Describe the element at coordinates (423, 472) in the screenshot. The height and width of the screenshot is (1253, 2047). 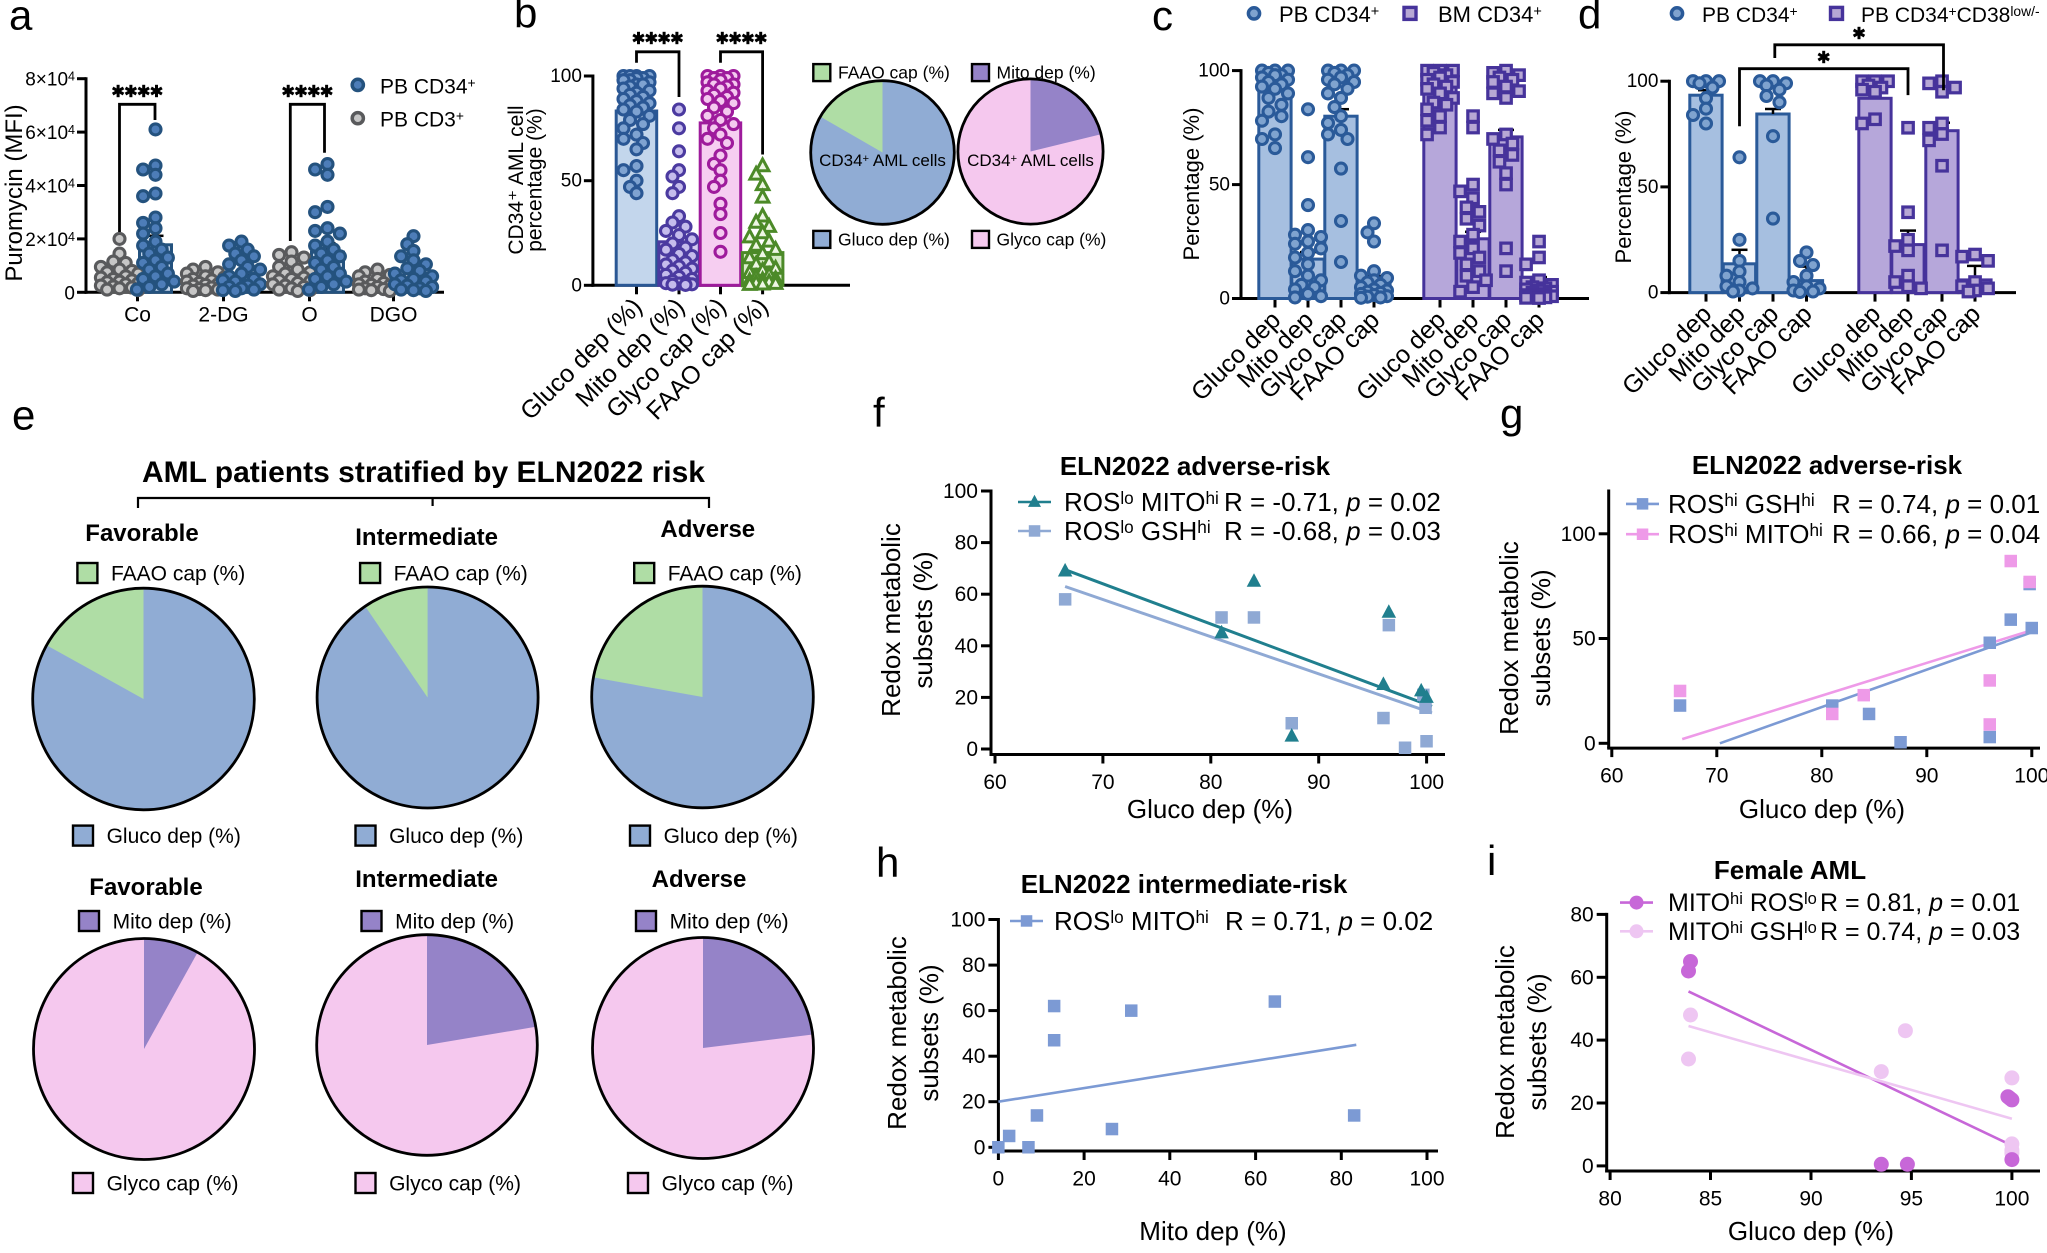
I see `svg-text:AML patients stratified by ELN: AML patients stratified by ELN2022 risk` at that location.